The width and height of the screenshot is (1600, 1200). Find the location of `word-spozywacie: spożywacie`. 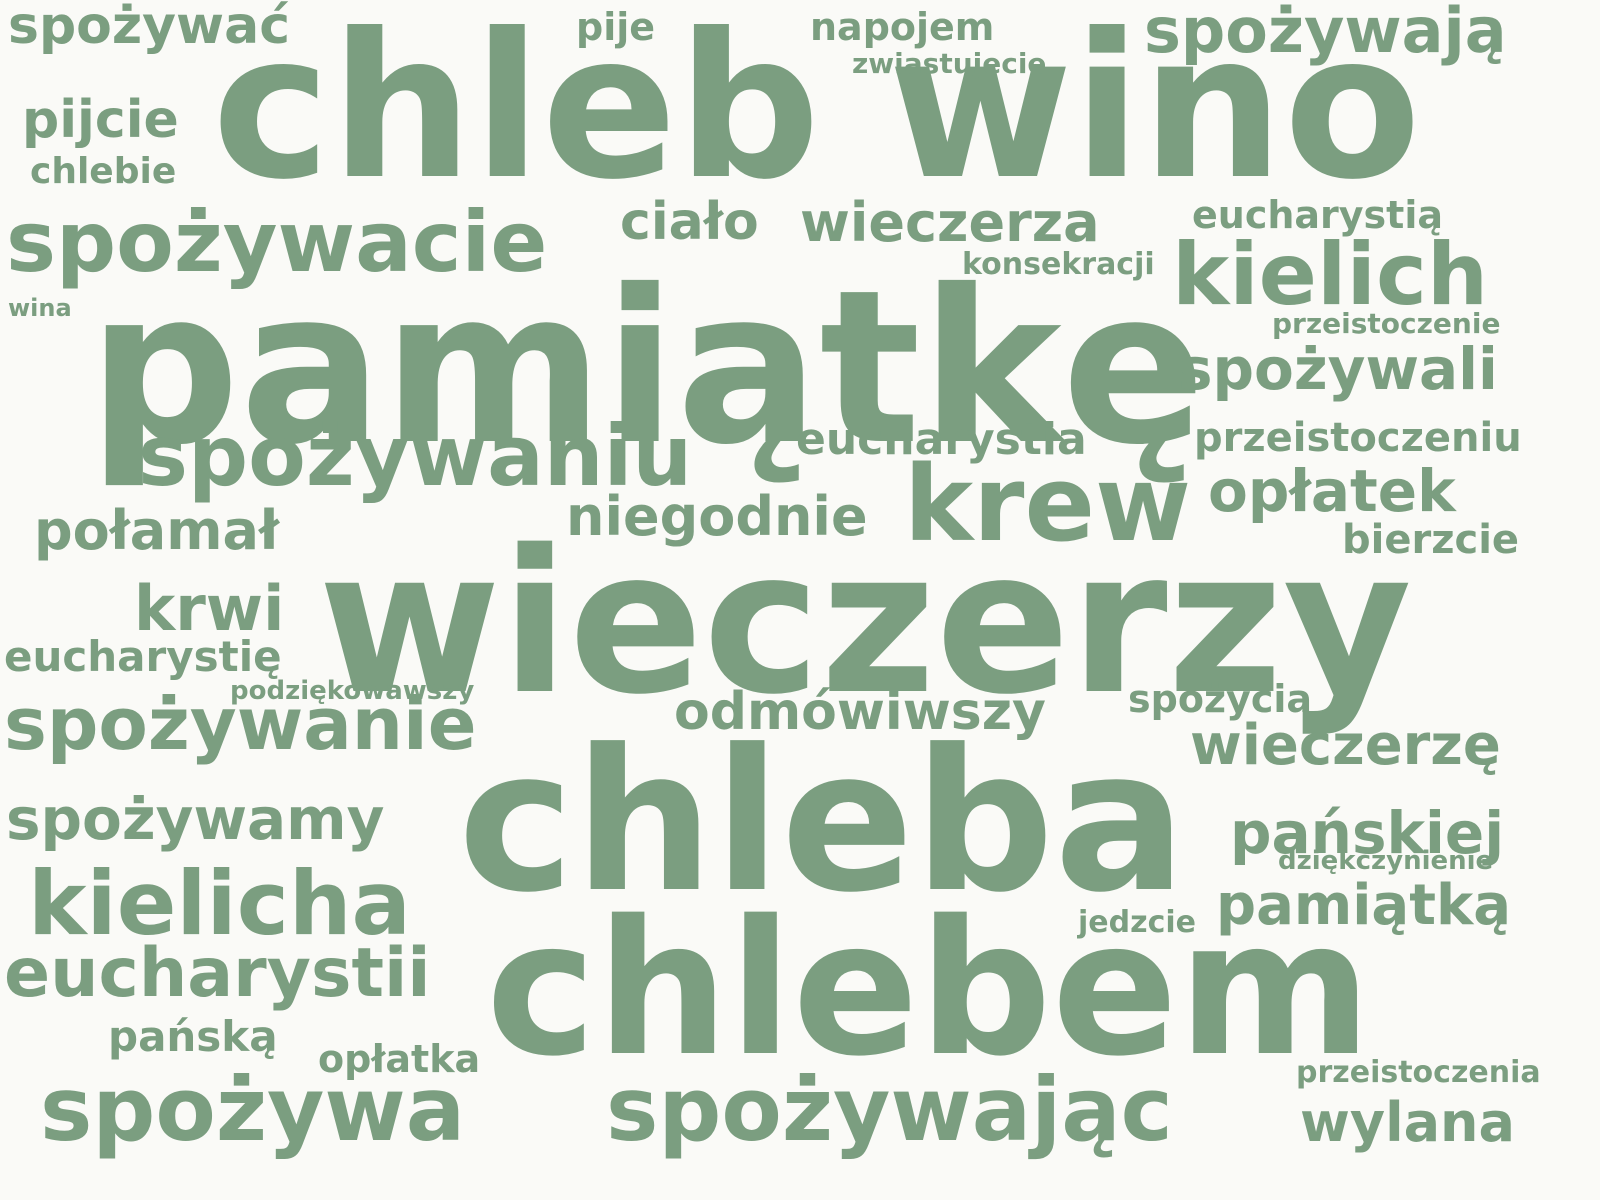

word-spozywacie: spożywacie is located at coordinates (277, 242).